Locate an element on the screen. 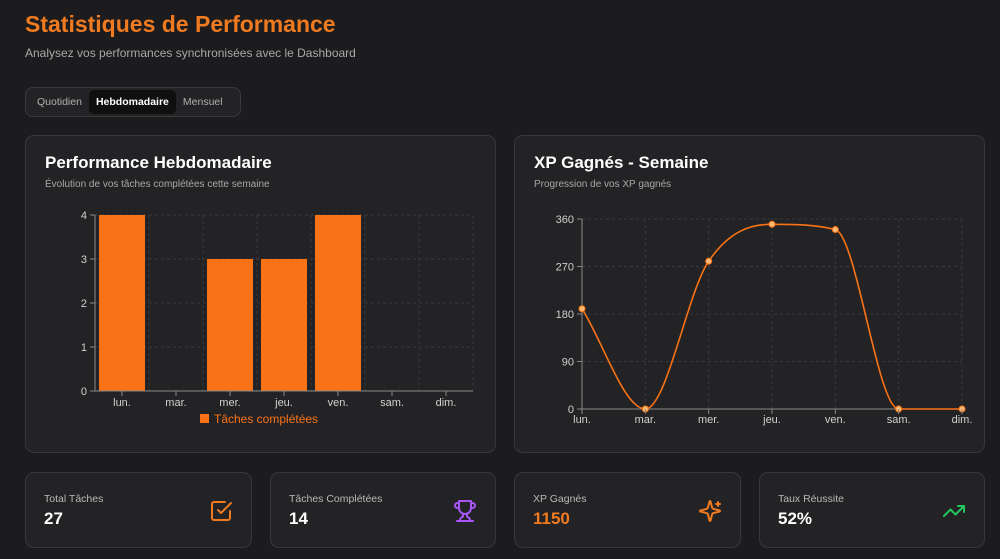  period-tabs: Quotidien Hebdomadaire Mensuel is located at coordinates (133, 102).